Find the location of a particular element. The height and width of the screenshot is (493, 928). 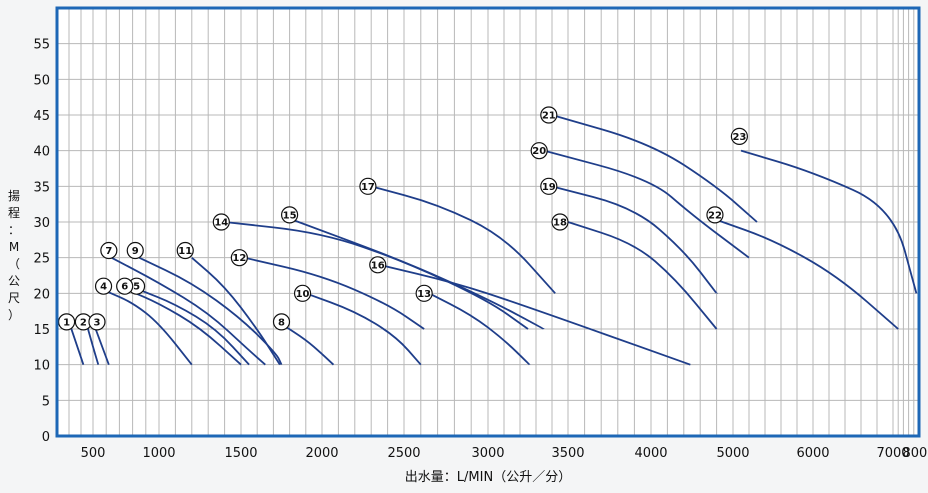

curve-marker-9: 9 is located at coordinates (135, 250).